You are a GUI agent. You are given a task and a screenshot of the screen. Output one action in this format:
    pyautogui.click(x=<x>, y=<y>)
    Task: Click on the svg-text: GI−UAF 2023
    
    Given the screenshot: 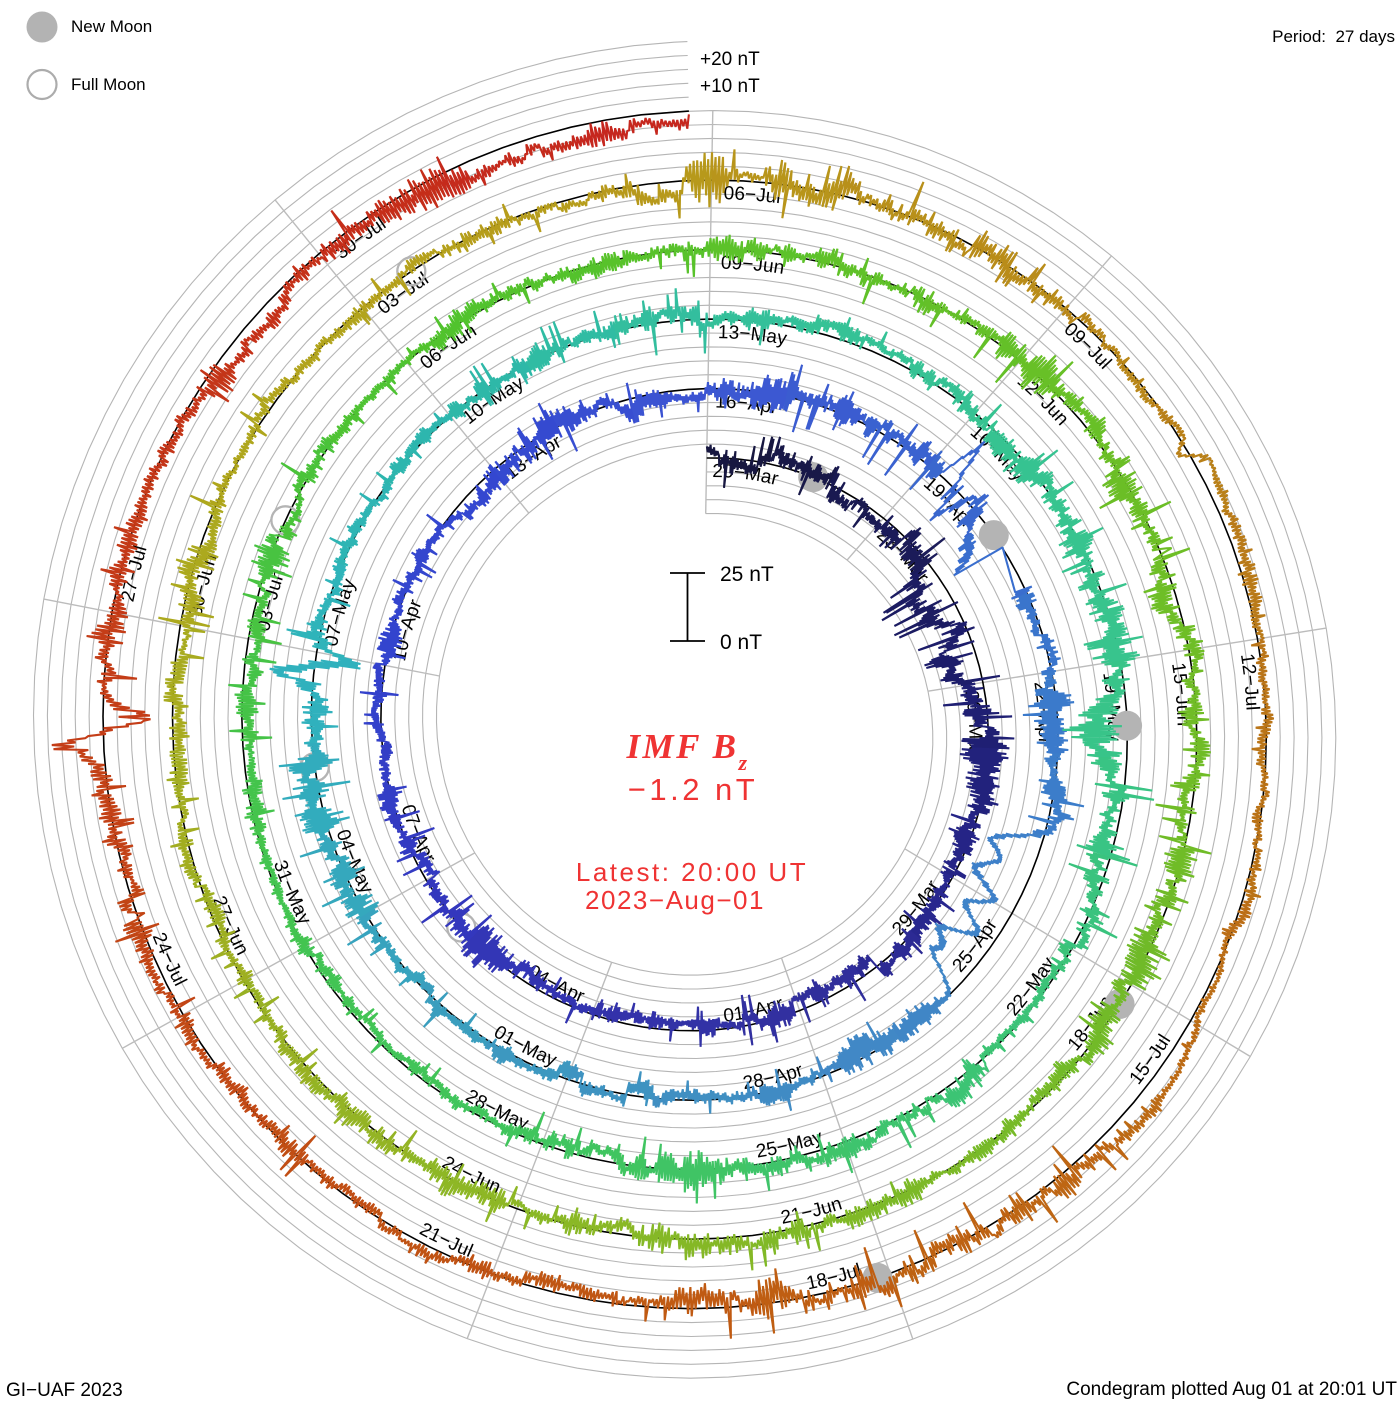 What is the action you would take?
    pyautogui.click(x=64, y=1390)
    